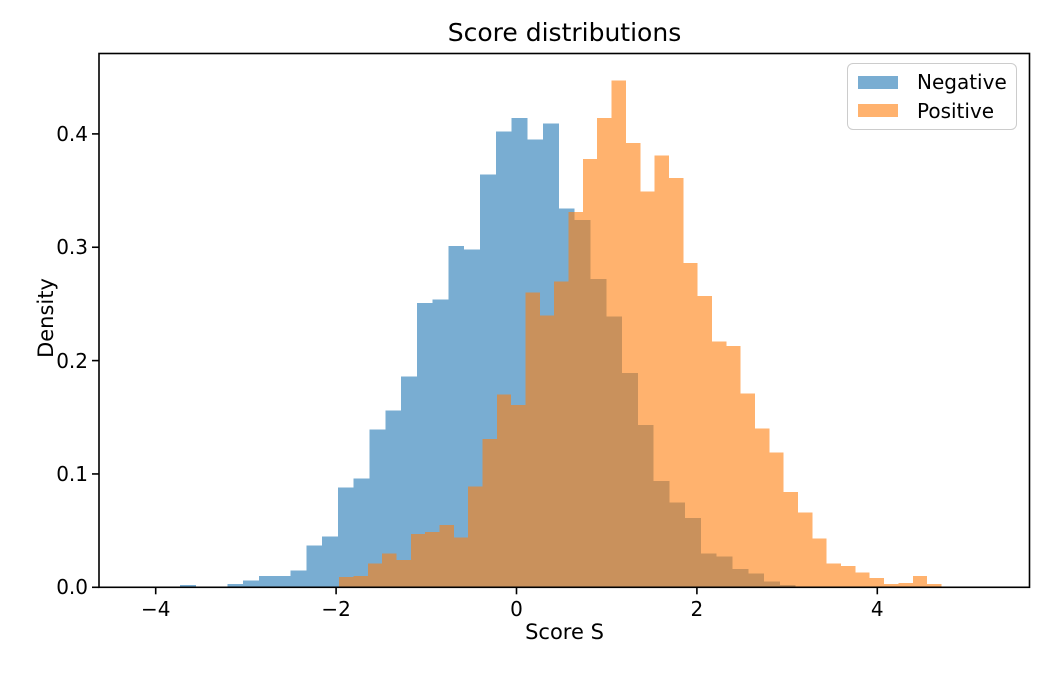  What do you see at coordinates (932, 96) in the screenshot?
I see `legend: Negative Positive` at bounding box center [932, 96].